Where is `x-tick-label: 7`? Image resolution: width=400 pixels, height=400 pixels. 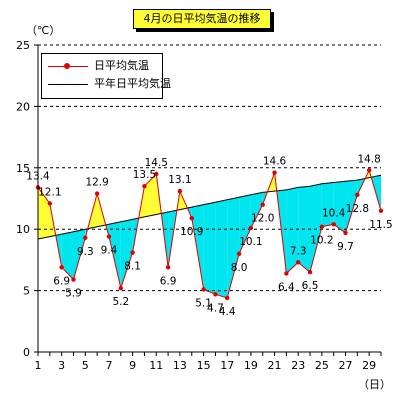
x-tick-label: 7 is located at coordinates (108, 365).